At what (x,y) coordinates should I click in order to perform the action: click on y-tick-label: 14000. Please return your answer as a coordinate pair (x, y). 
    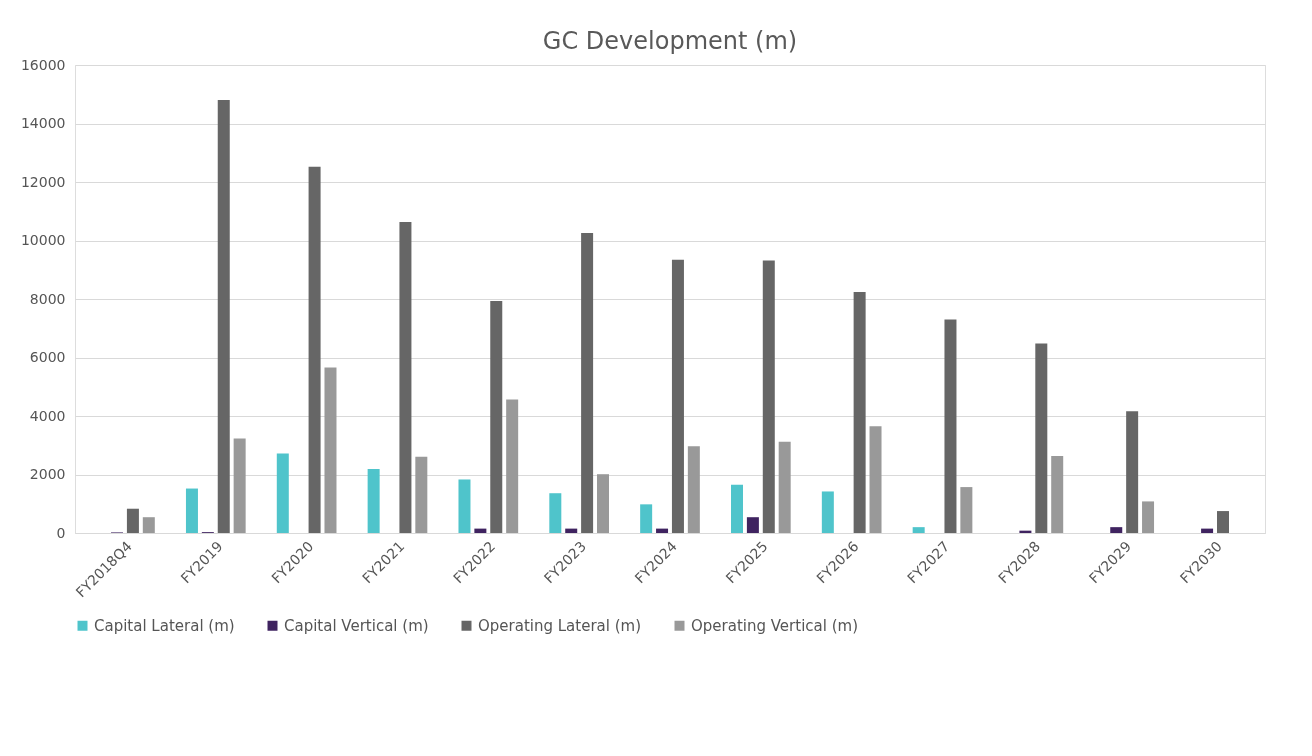
    Looking at the image, I should click on (43, 123).